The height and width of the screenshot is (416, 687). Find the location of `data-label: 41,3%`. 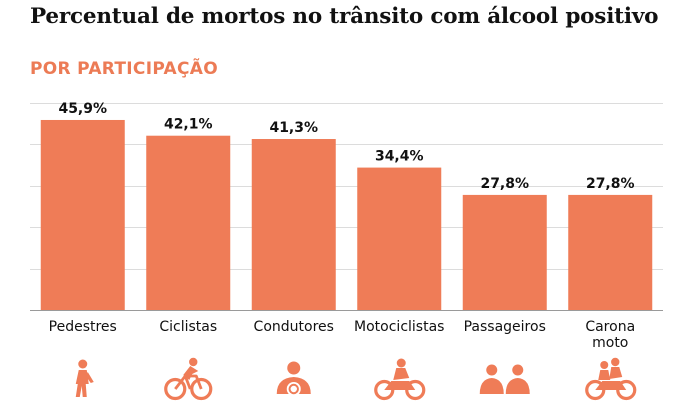

data-label: 41,3% is located at coordinates (293, 128).